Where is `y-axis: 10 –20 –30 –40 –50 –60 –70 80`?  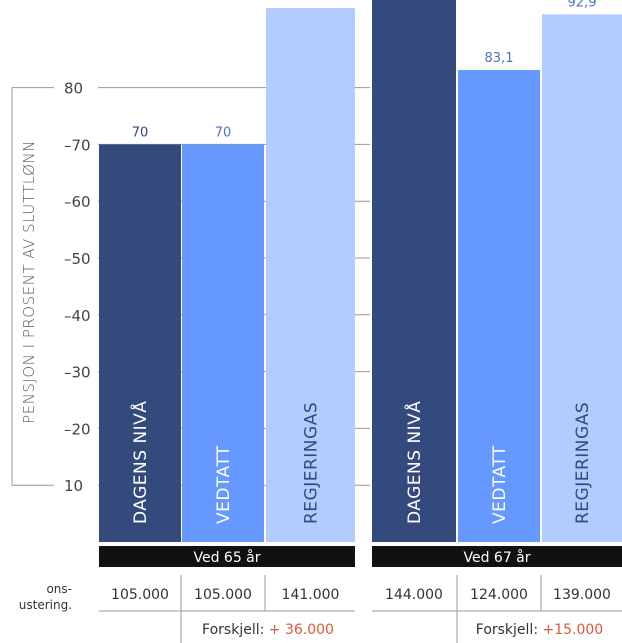 y-axis: 10 –20 –30 –40 –50 –60 –70 80 is located at coordinates (51, 287).